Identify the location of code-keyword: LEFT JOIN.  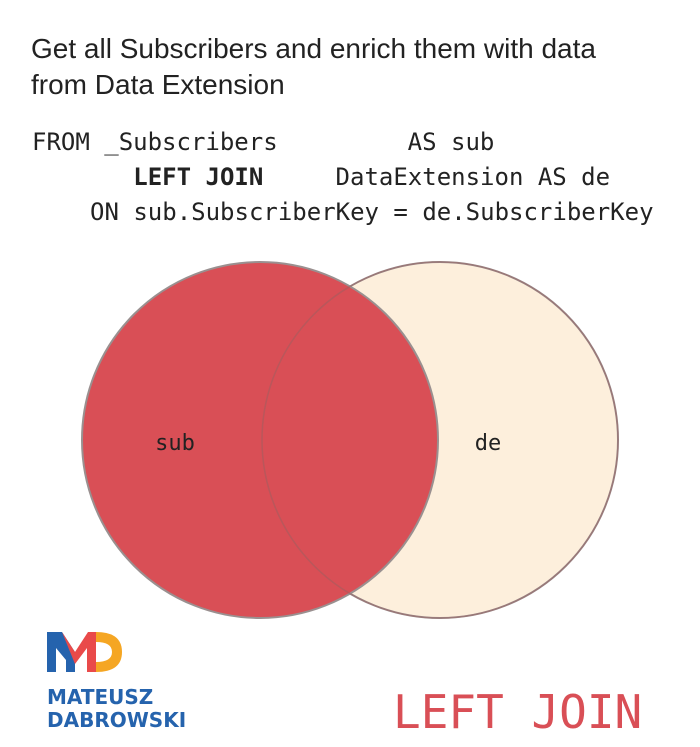
(198, 177).